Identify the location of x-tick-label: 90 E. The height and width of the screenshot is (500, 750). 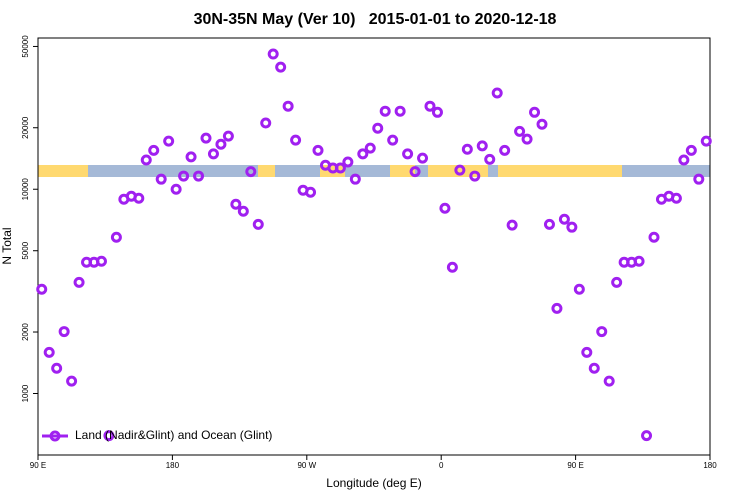
(38, 465).